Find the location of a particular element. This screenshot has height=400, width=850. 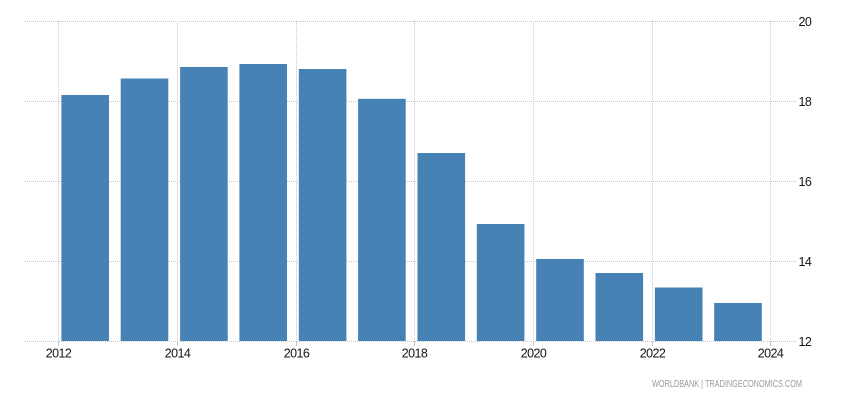

svg-text: 18 is located at coordinates (805, 102).